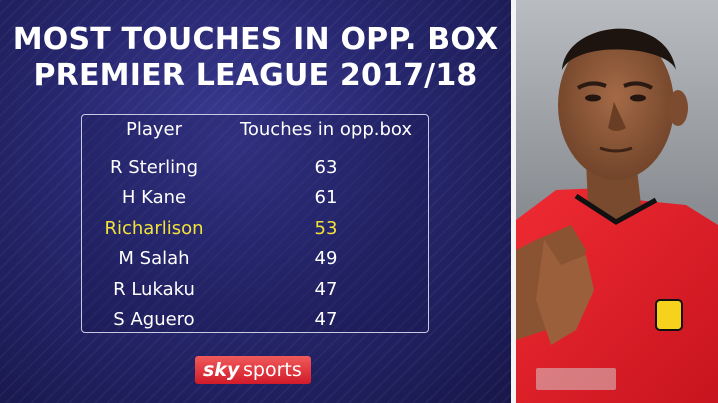 This screenshot has height=403, width=718. What do you see at coordinates (154, 167) in the screenshot?
I see `player-name: R Sterling` at bounding box center [154, 167].